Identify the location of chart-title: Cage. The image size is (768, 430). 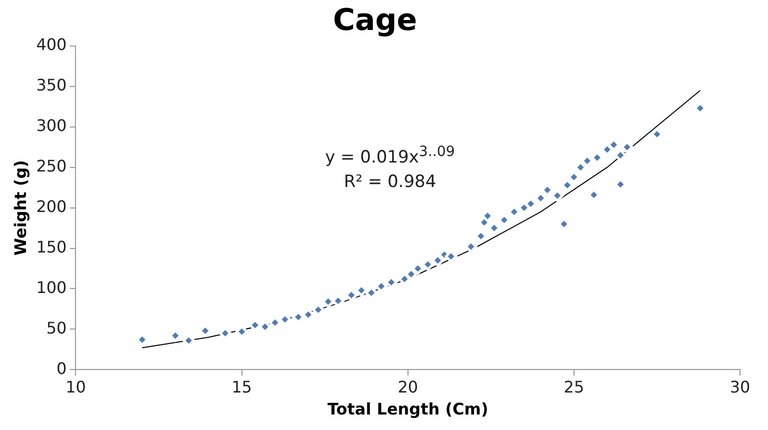
(375, 20).